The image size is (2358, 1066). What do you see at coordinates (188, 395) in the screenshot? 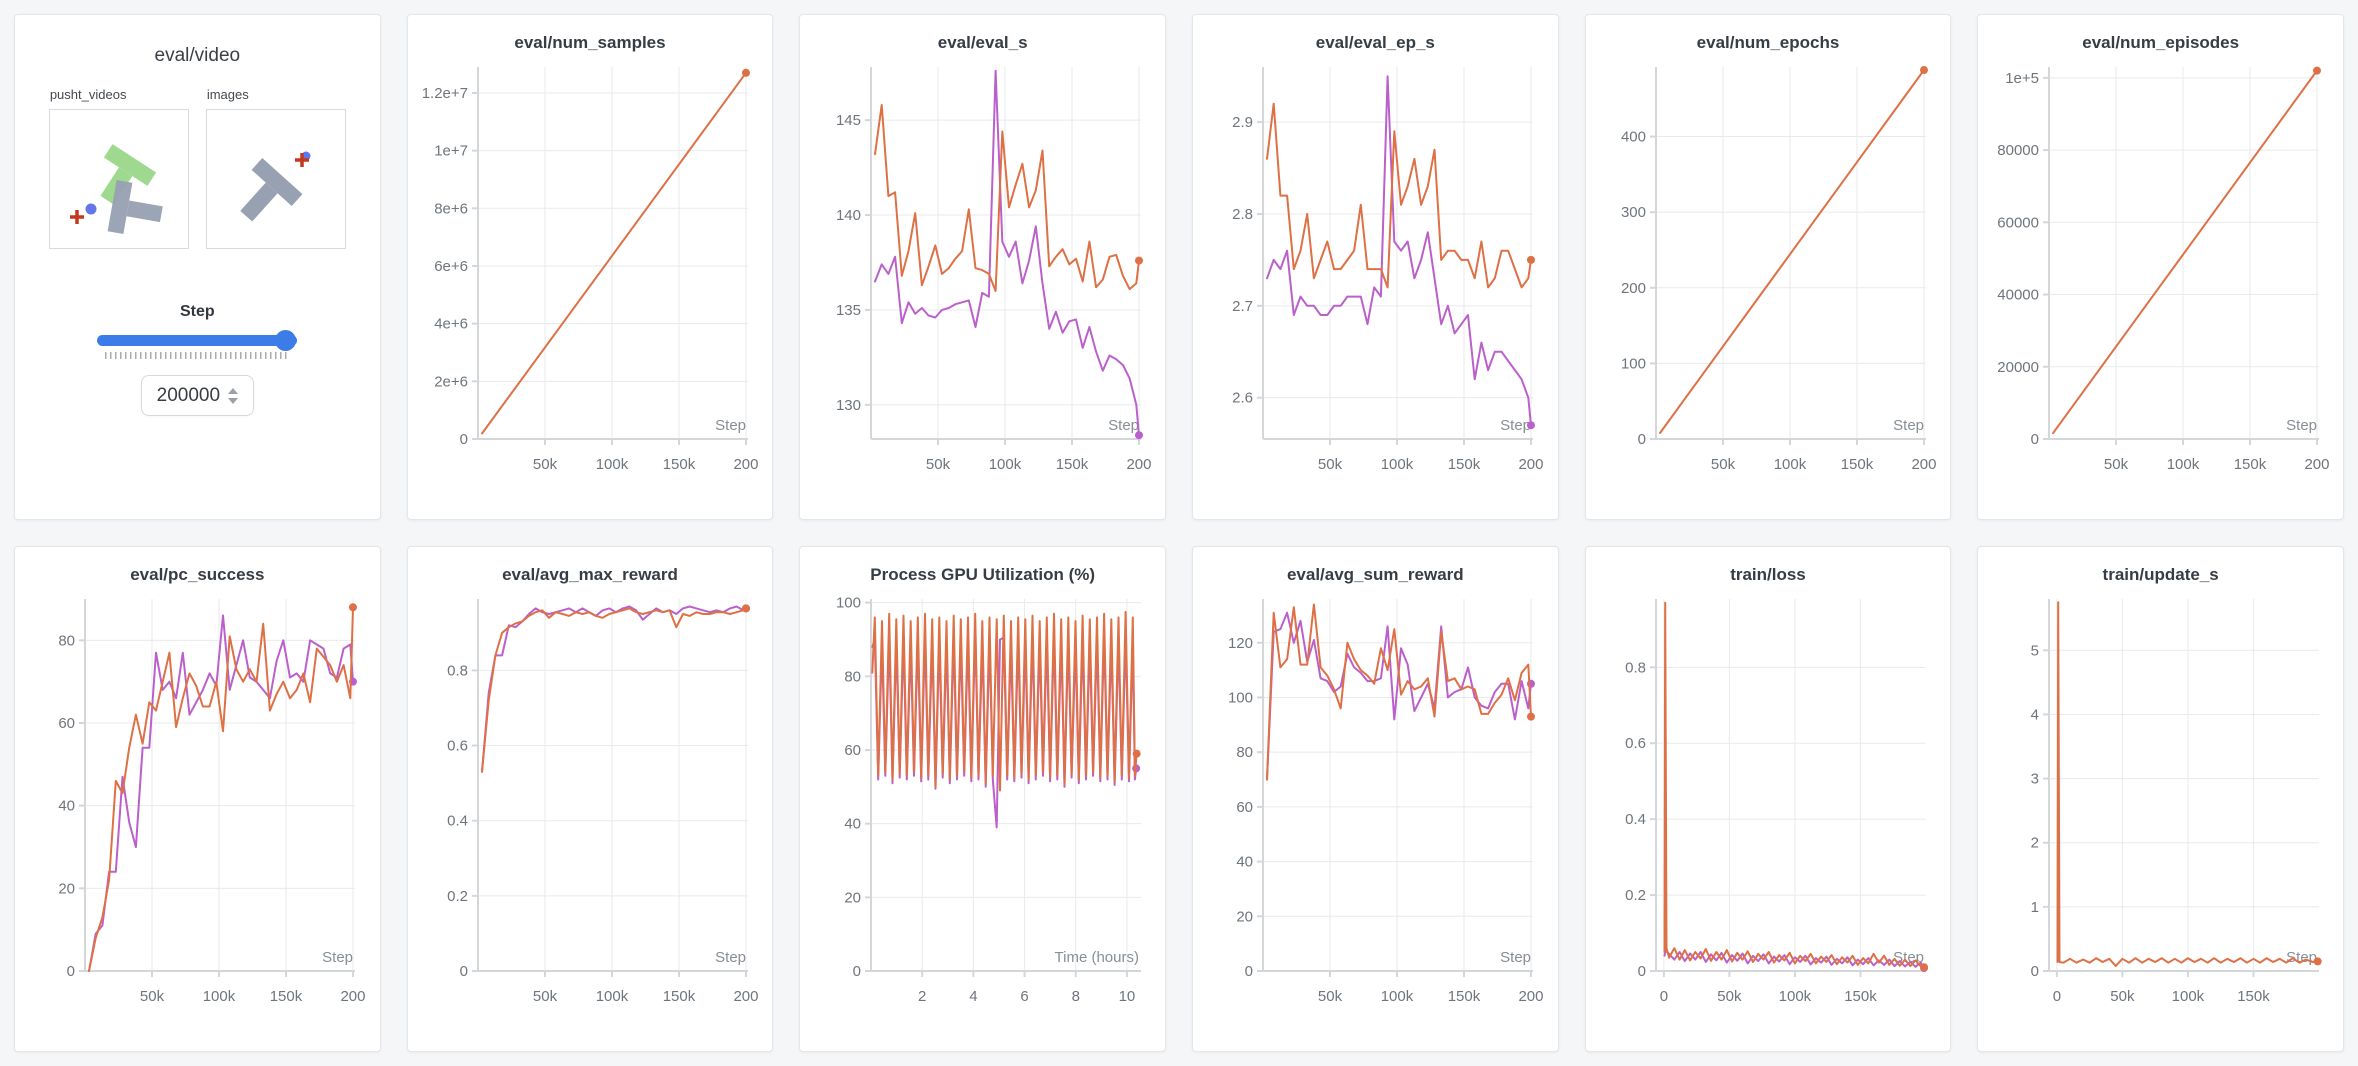
I see `step-input-value: 200000` at bounding box center [188, 395].